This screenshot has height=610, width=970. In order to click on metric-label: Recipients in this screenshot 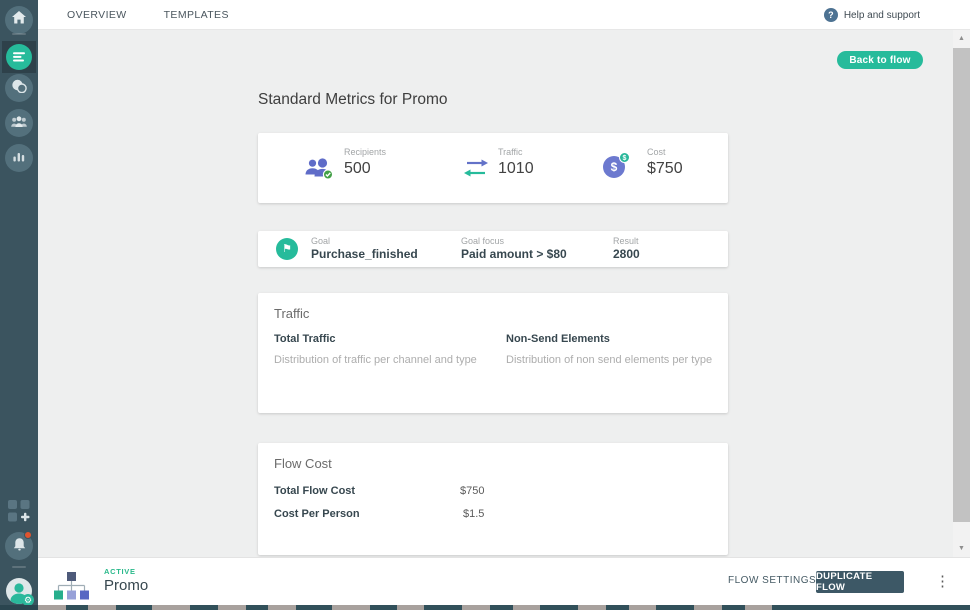, I will do `click(365, 152)`.